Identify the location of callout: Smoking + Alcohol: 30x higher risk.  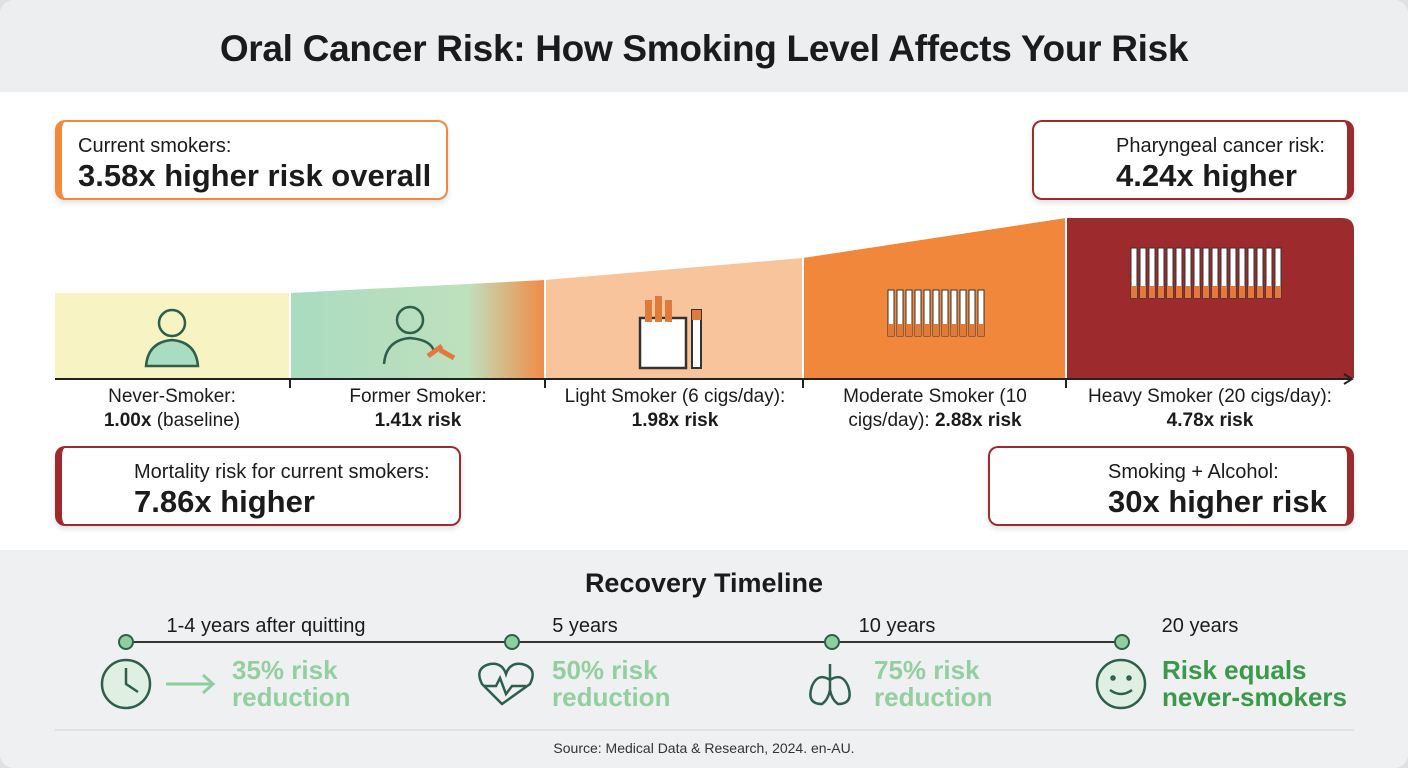
(1171, 486).